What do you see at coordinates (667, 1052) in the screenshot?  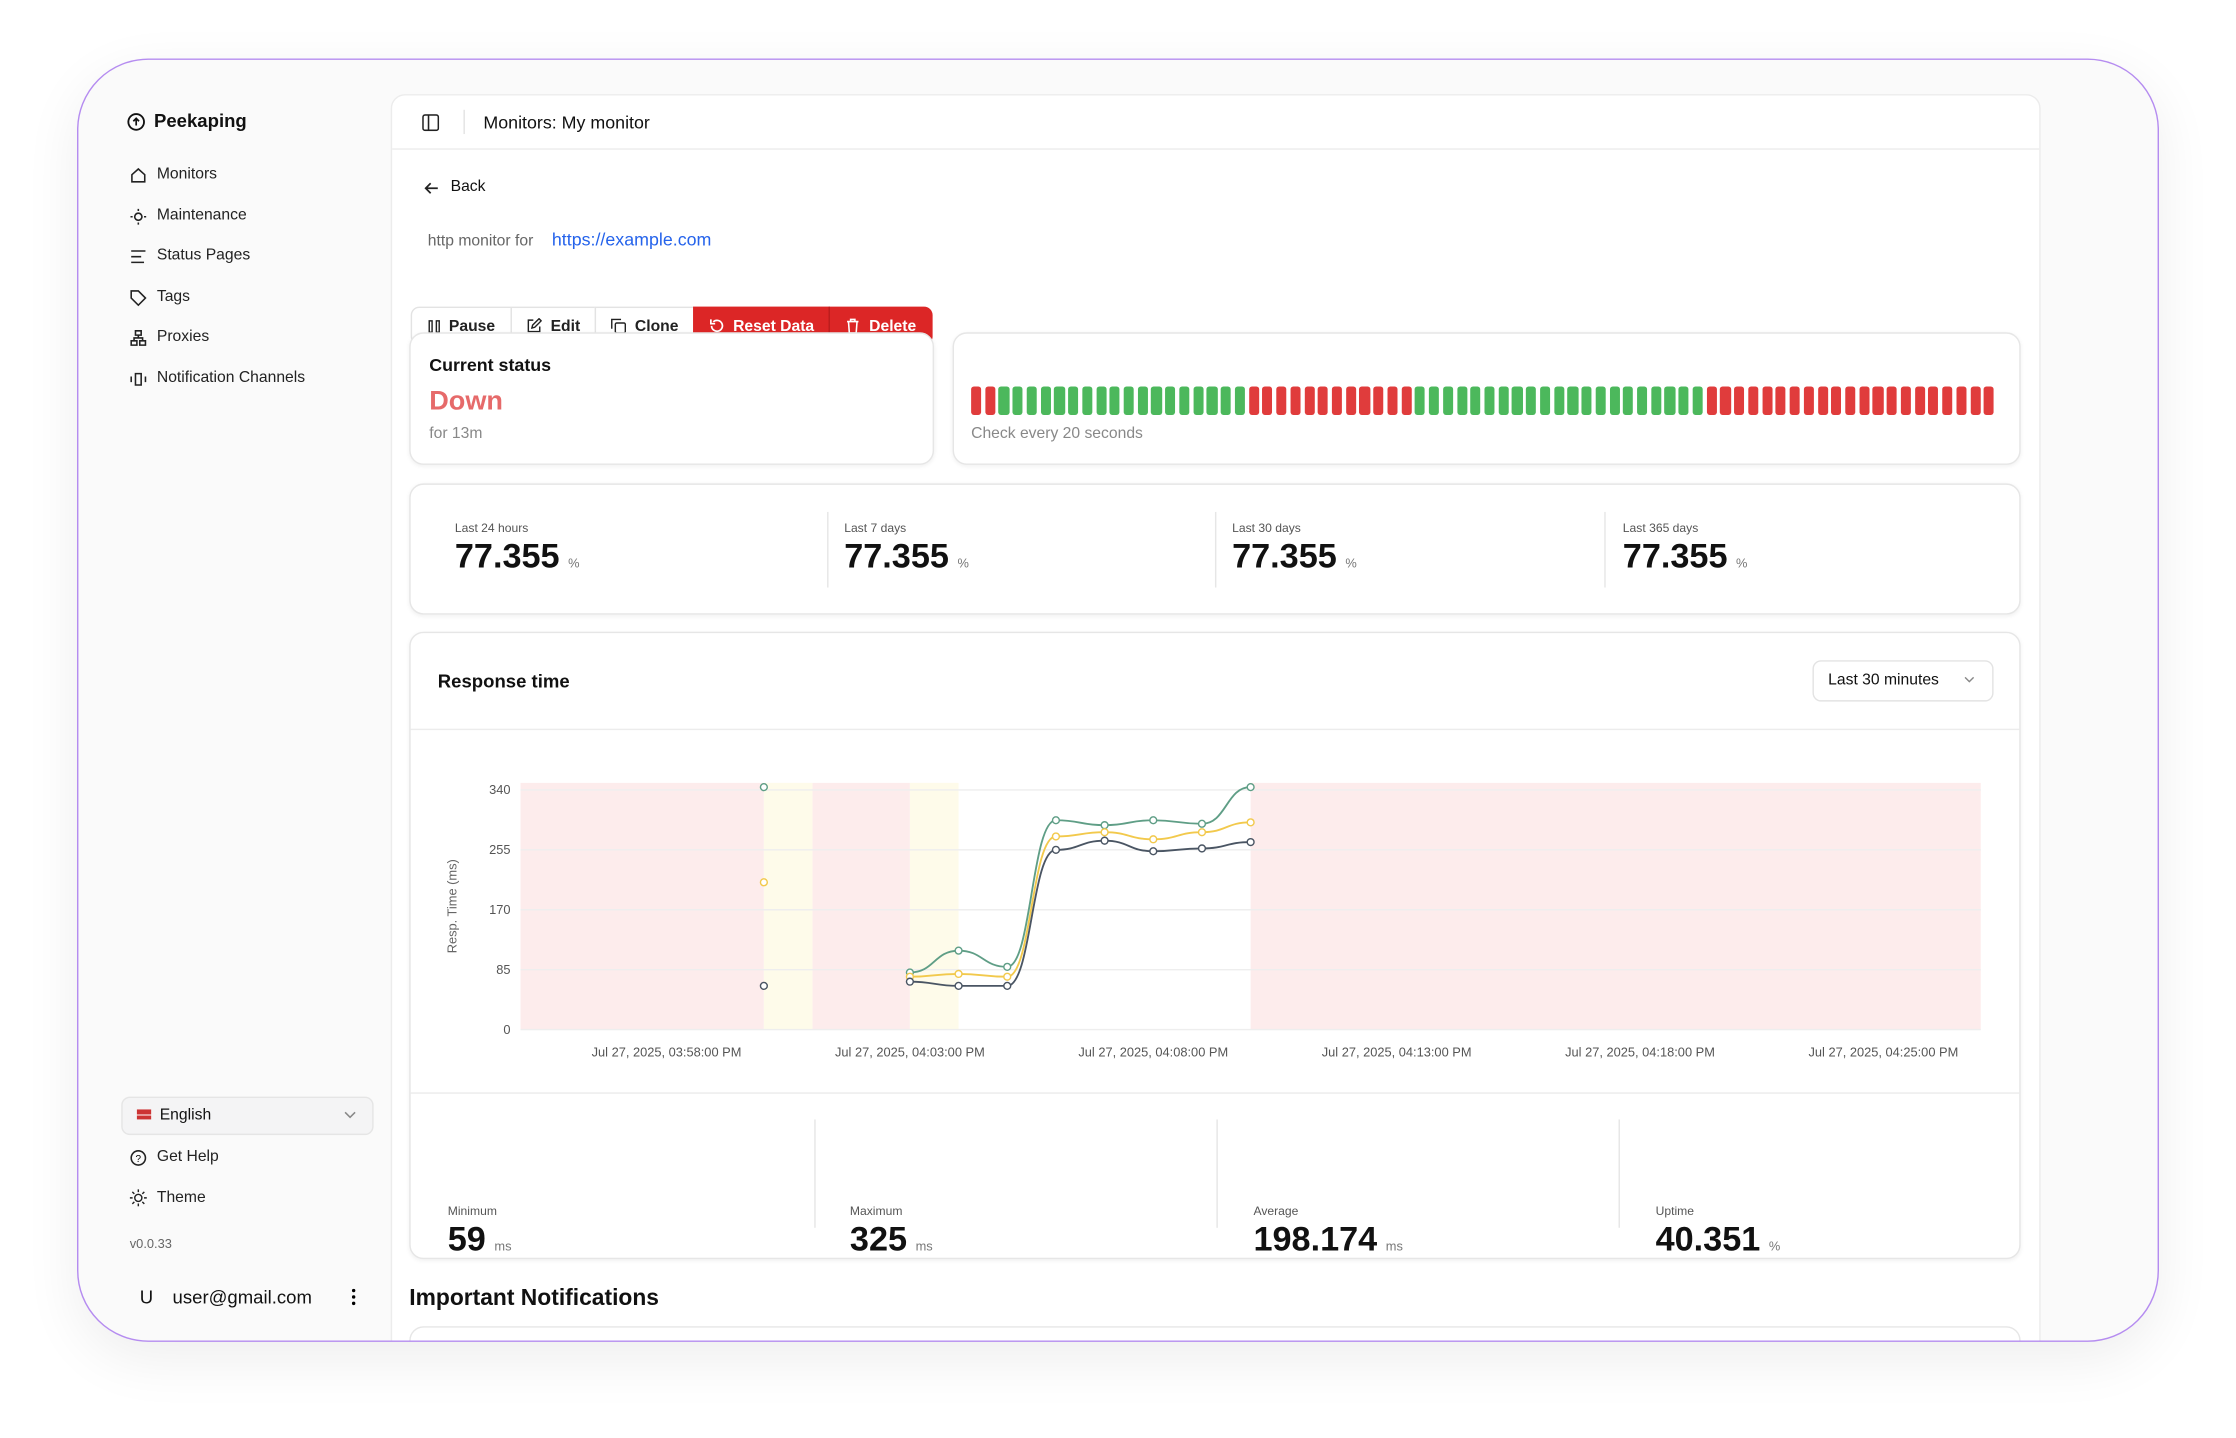 I see `x-tick-label: Jul 27, 2025, 03:58:00 PM` at bounding box center [667, 1052].